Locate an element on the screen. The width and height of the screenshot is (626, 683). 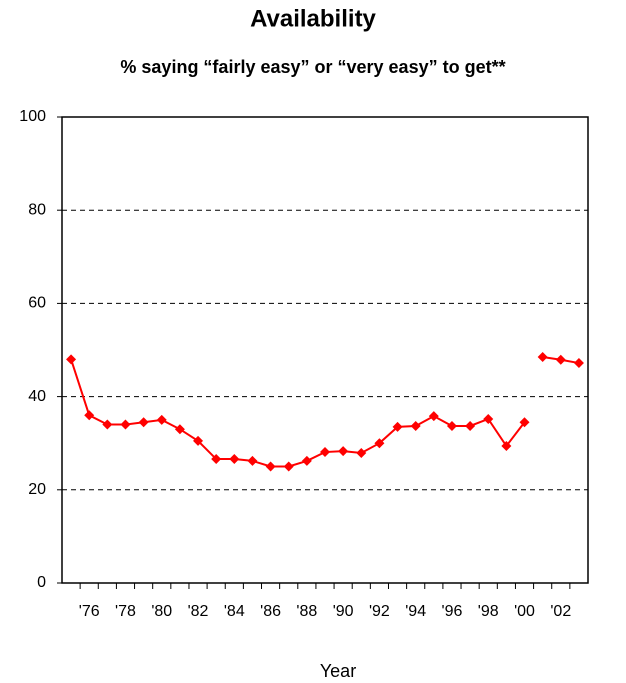
x-tick-label: '82 is located at coordinates (198, 611).